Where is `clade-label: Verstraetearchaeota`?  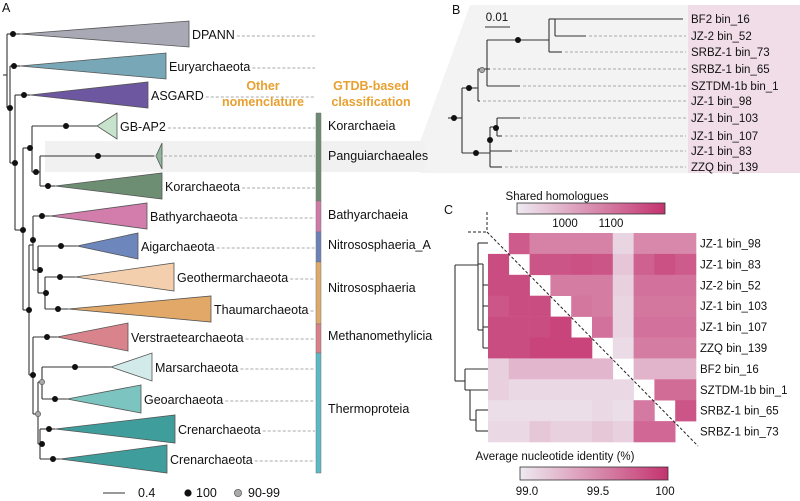
clade-label: Verstraetearchaeota is located at coordinates (187, 338).